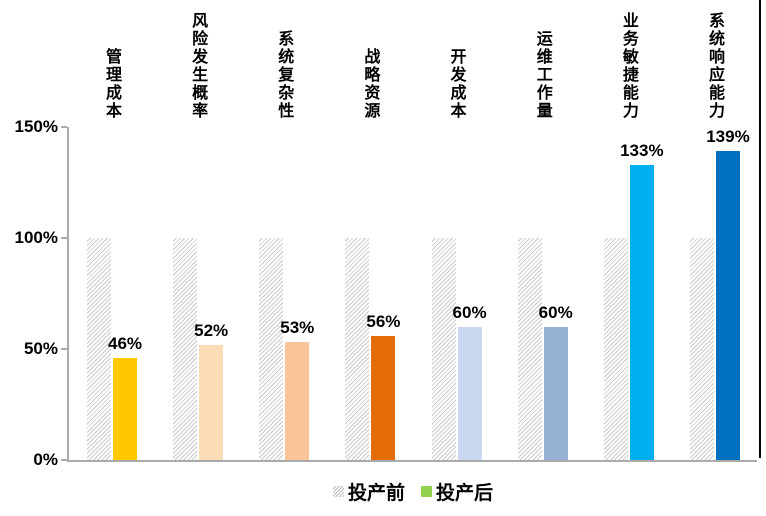 Image resolution: width=766 pixels, height=516 pixels. I want to click on y-axis-line, so click(68, 294).